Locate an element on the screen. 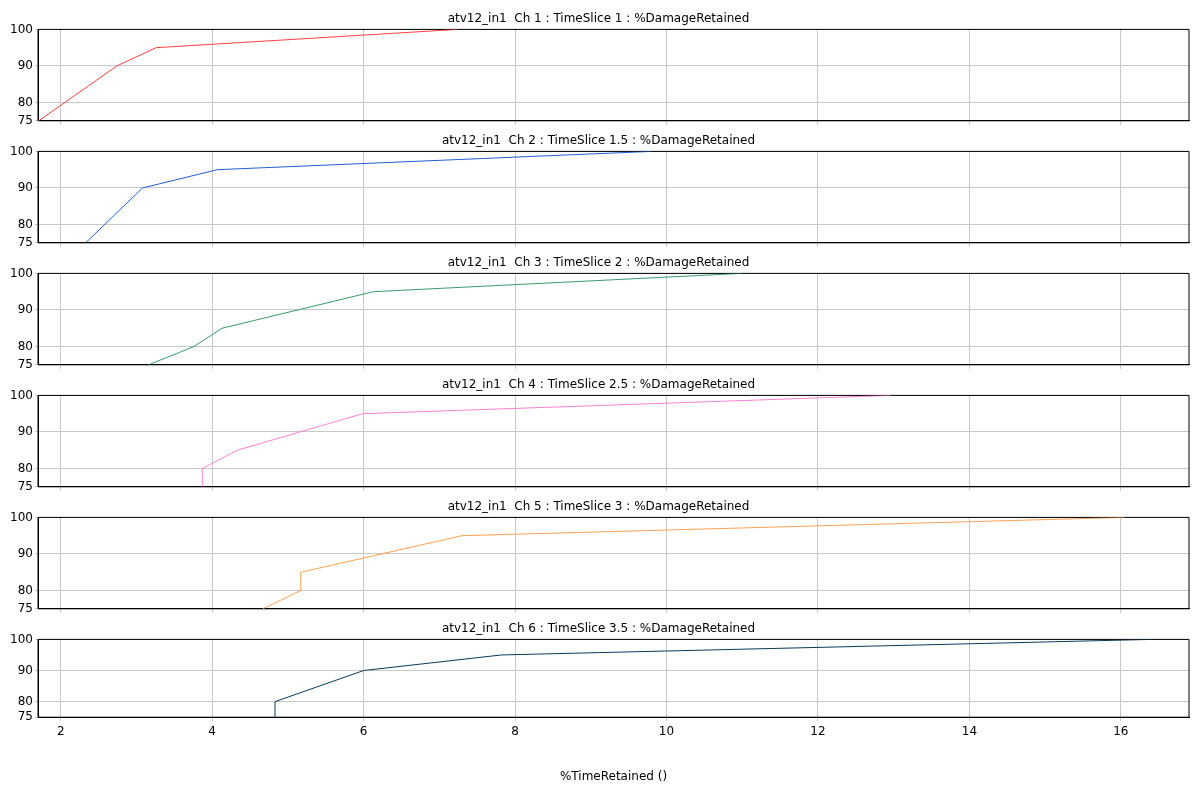 The image size is (1203, 804). x-tick-label: 10 is located at coordinates (666, 730).